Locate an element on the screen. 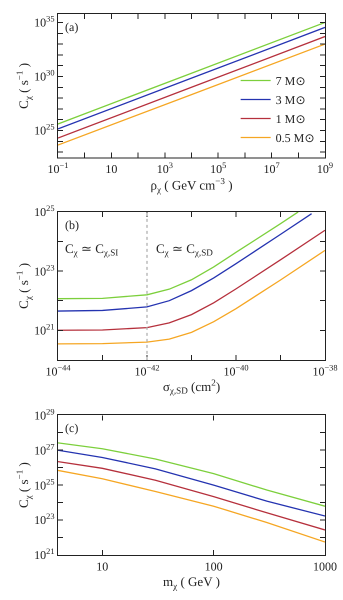  x-tick-label: 10$^{5}$ is located at coordinates (218, 168).